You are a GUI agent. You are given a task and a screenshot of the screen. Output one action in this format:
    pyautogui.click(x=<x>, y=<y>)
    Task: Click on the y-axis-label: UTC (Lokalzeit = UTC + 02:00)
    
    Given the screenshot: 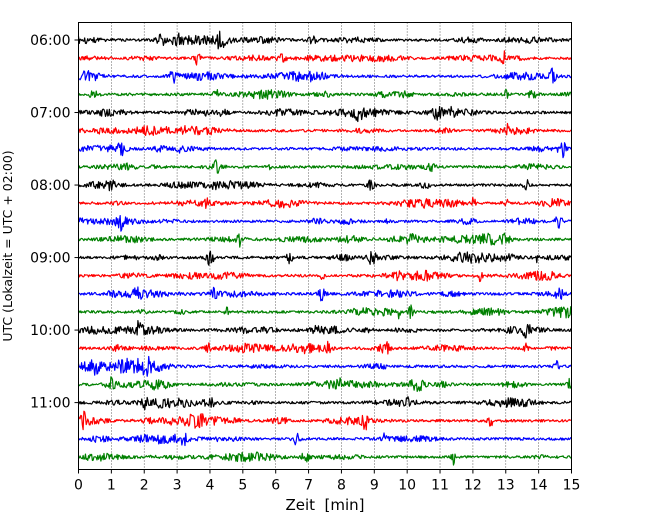 What is the action you would take?
    pyautogui.click(x=7, y=245)
    